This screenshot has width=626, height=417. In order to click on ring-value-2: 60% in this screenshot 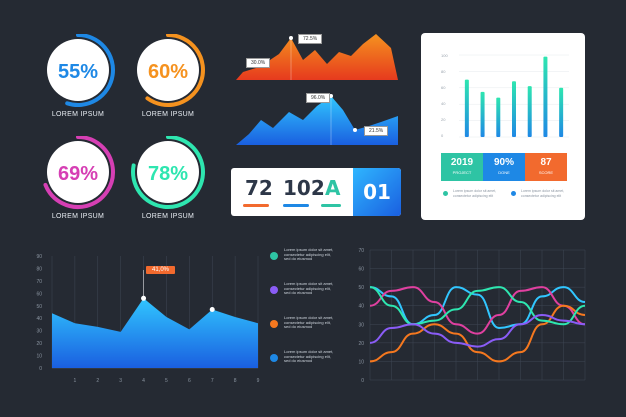, I will do `click(168, 72)`.